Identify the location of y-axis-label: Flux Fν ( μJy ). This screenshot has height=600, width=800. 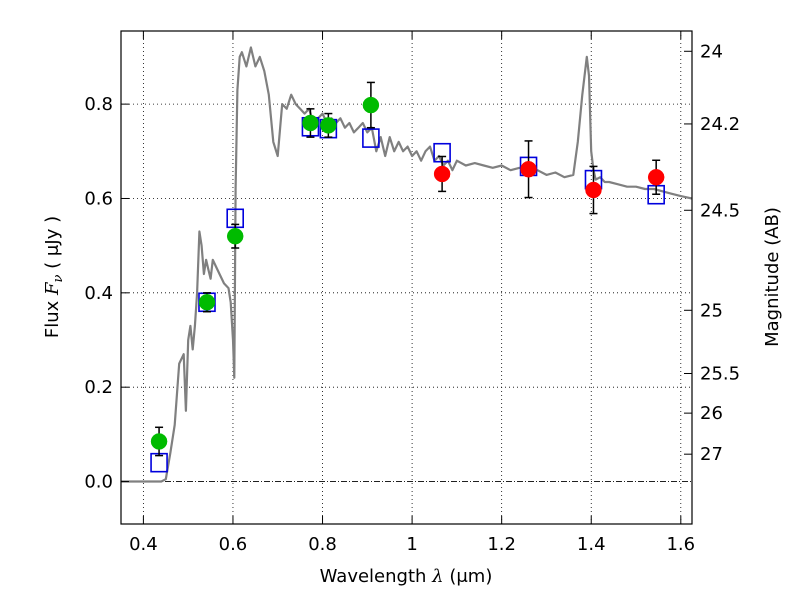
(54, 277).